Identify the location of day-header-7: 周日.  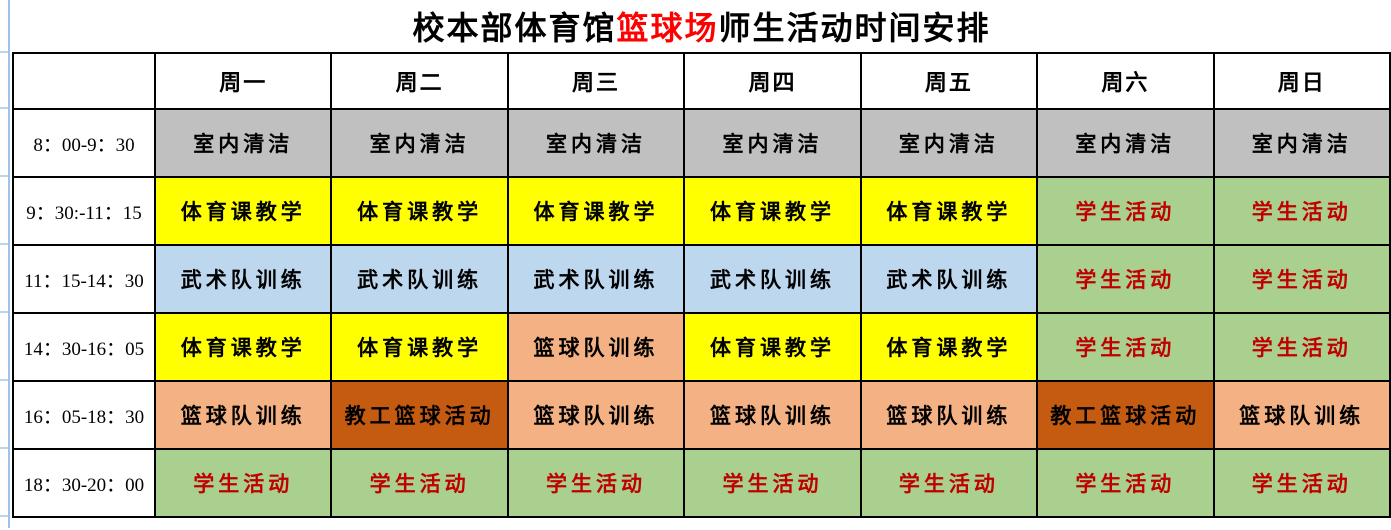
(1301, 81).